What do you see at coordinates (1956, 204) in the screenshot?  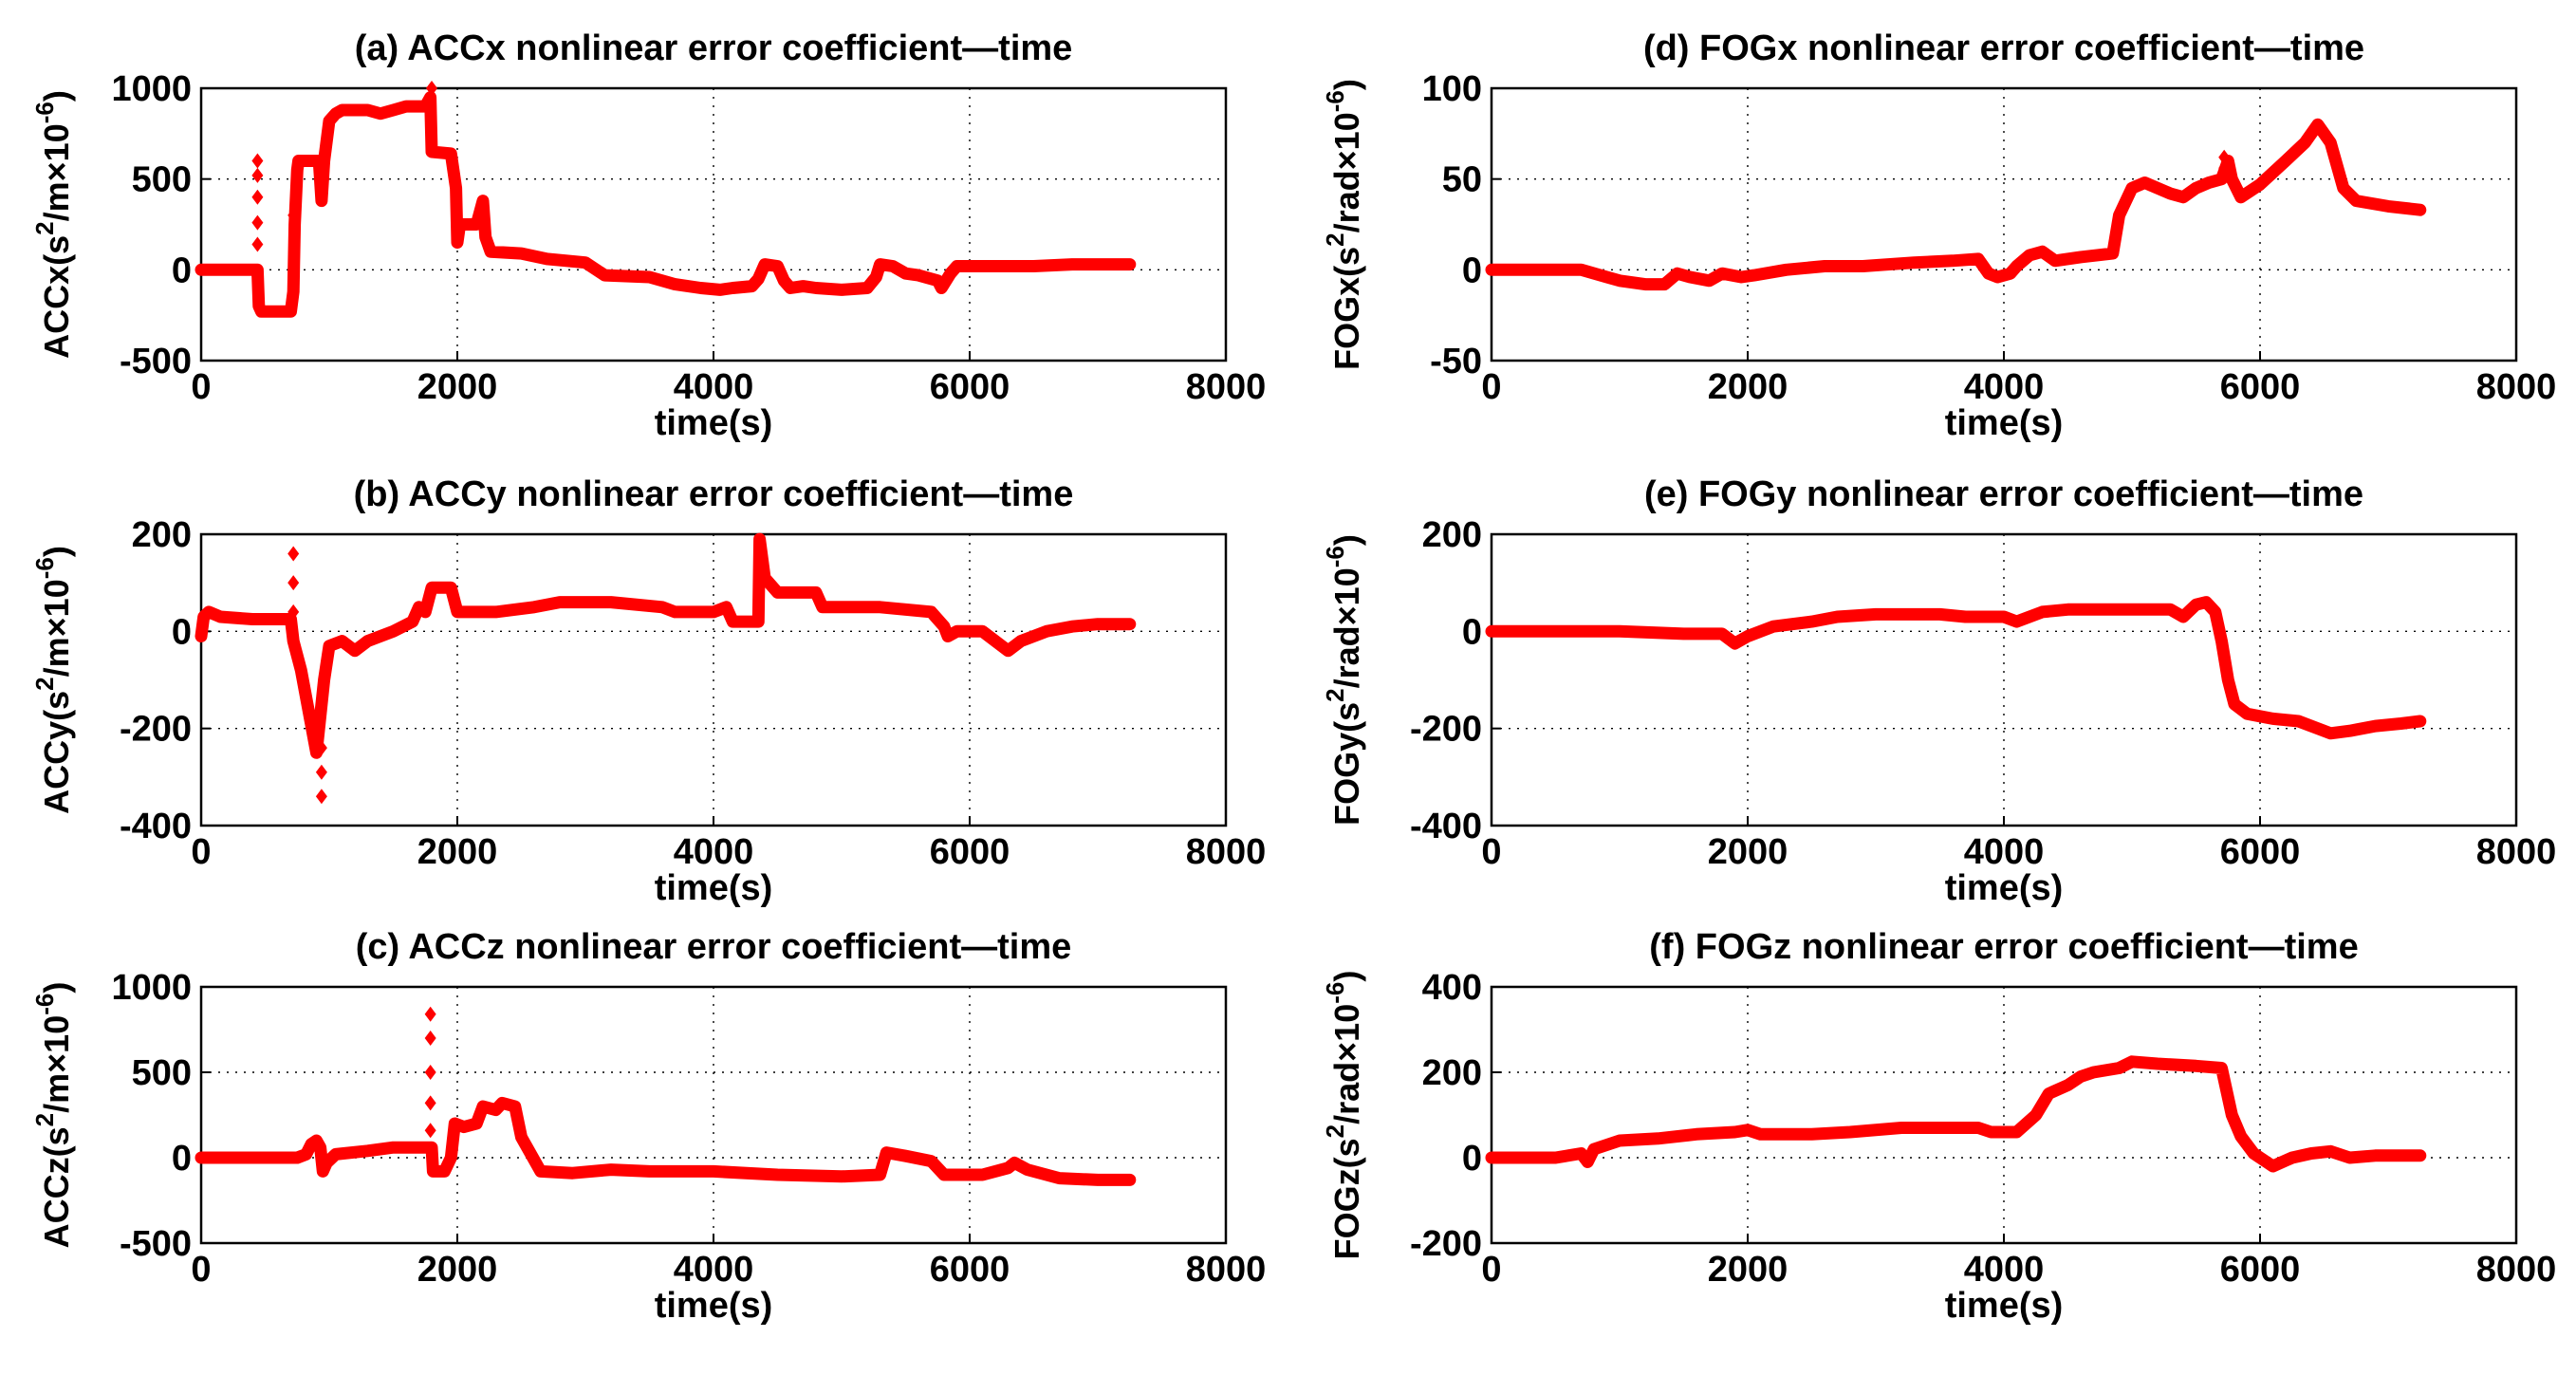 I see `series-line-FOGx` at bounding box center [1956, 204].